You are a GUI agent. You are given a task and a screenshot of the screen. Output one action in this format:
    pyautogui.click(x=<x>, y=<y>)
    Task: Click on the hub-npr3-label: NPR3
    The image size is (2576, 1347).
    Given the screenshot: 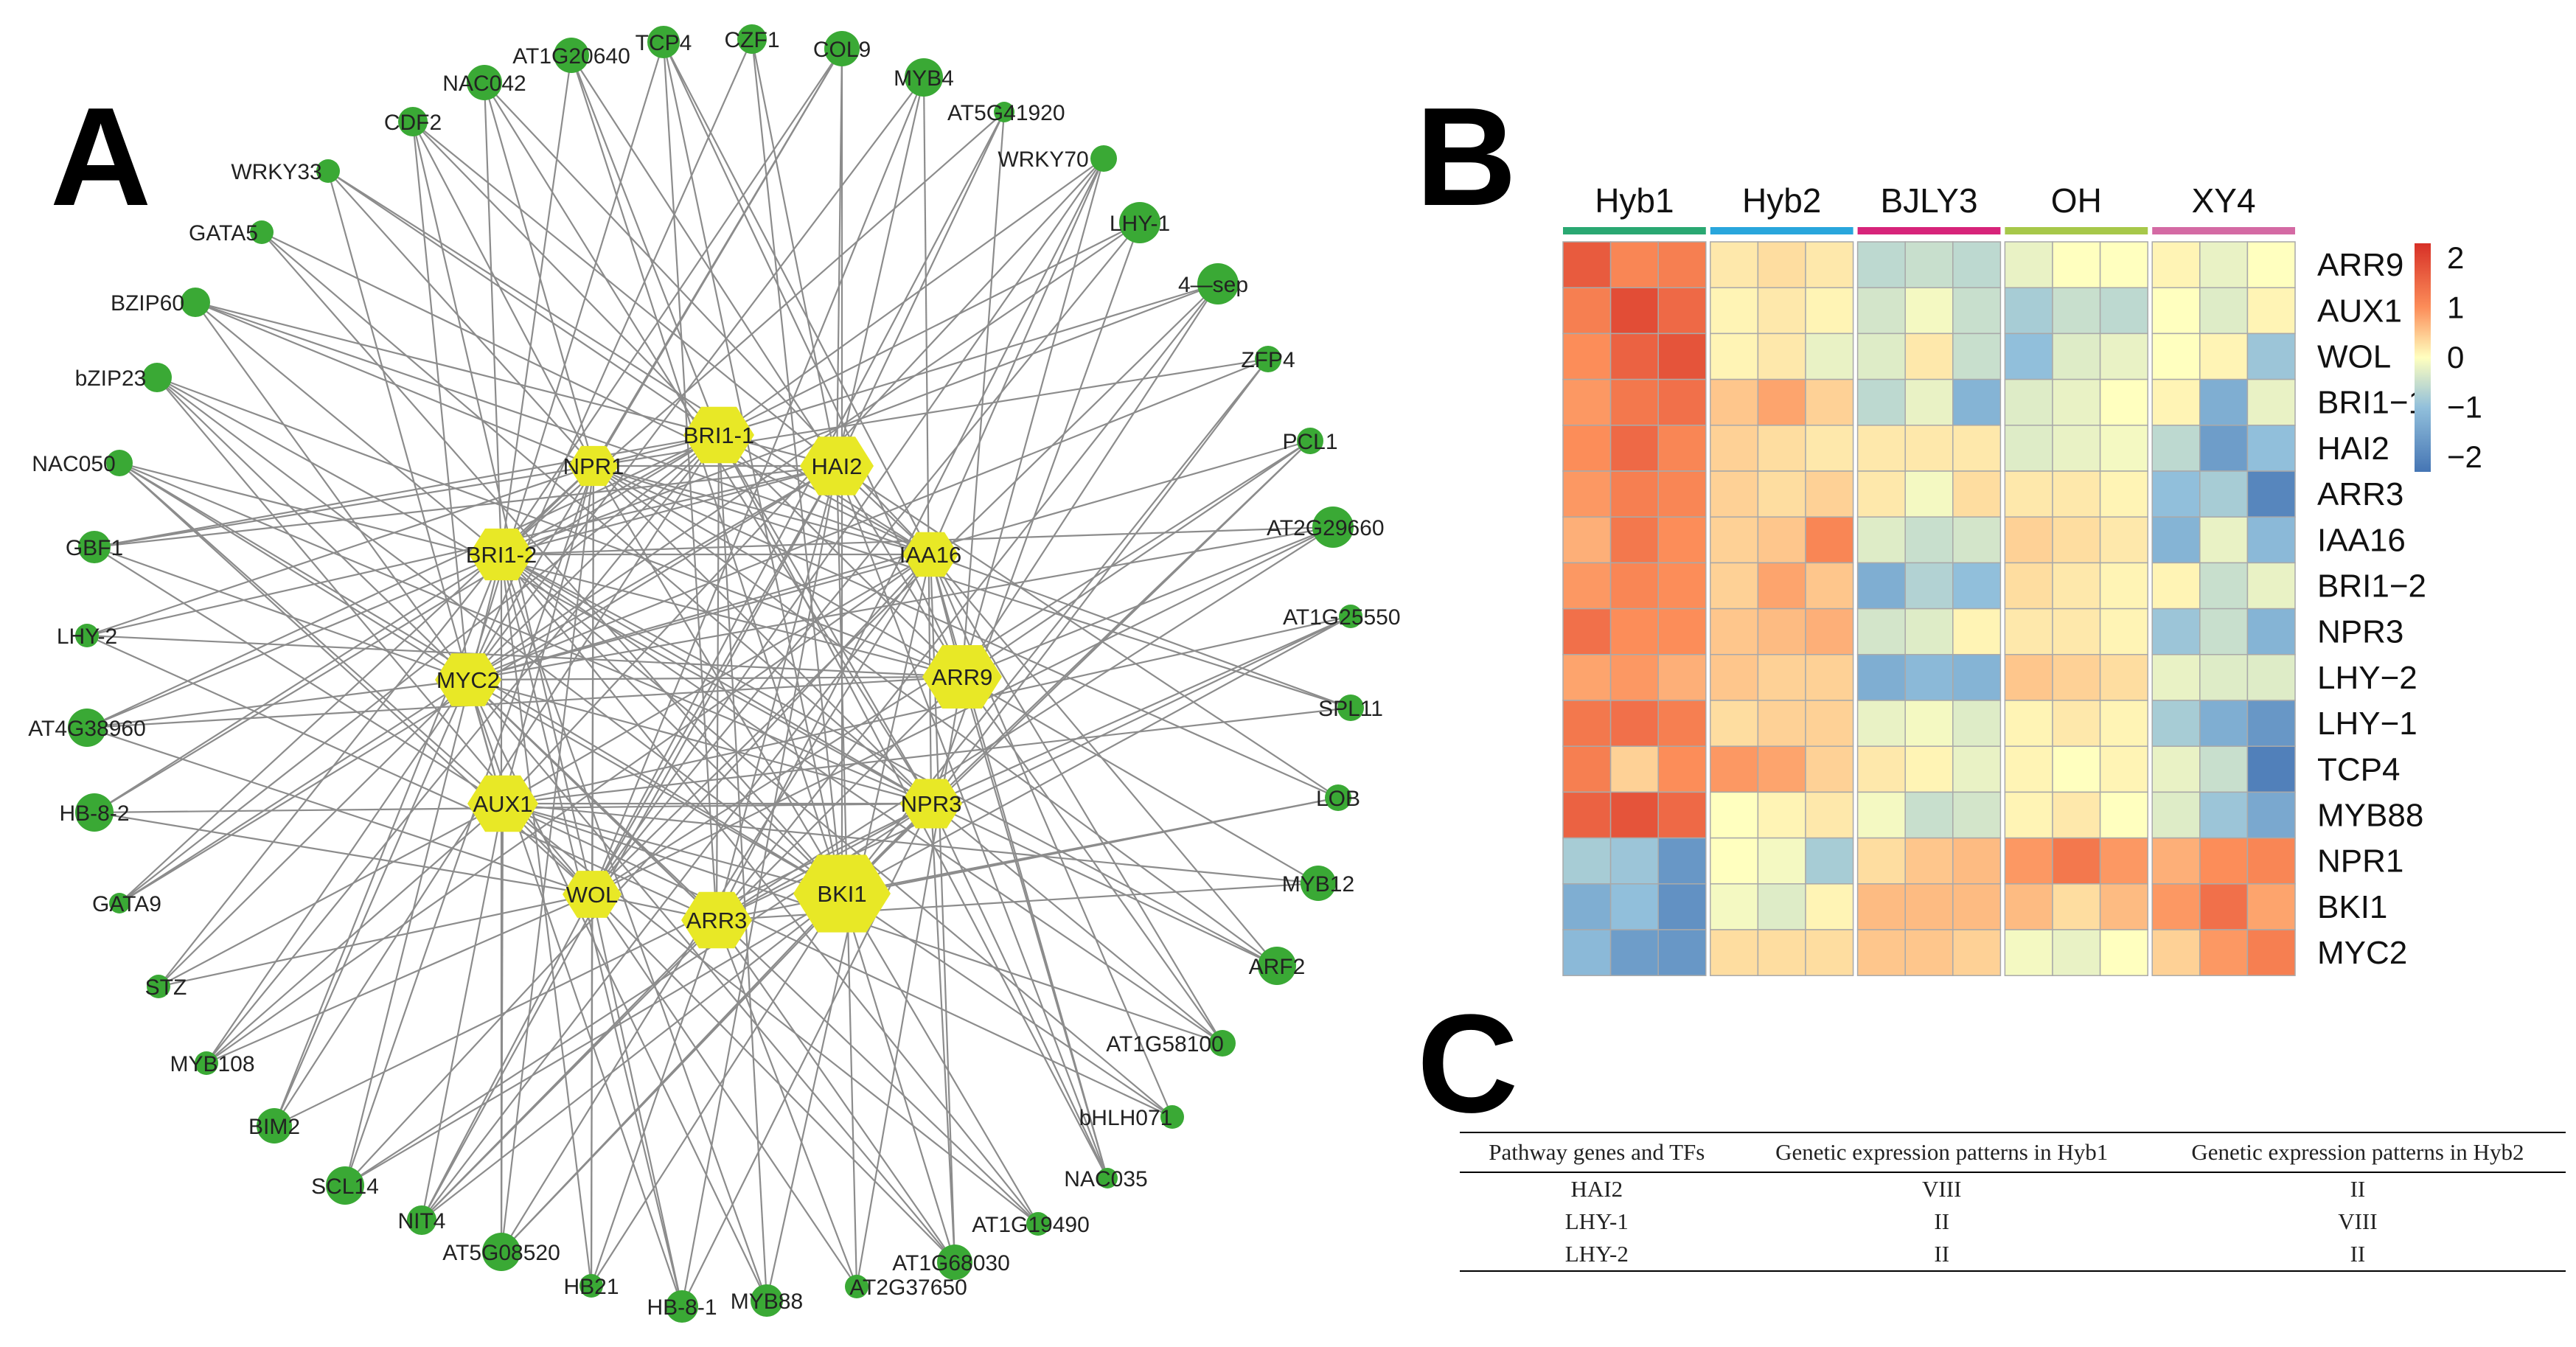 What is the action you would take?
    pyautogui.click(x=931, y=804)
    